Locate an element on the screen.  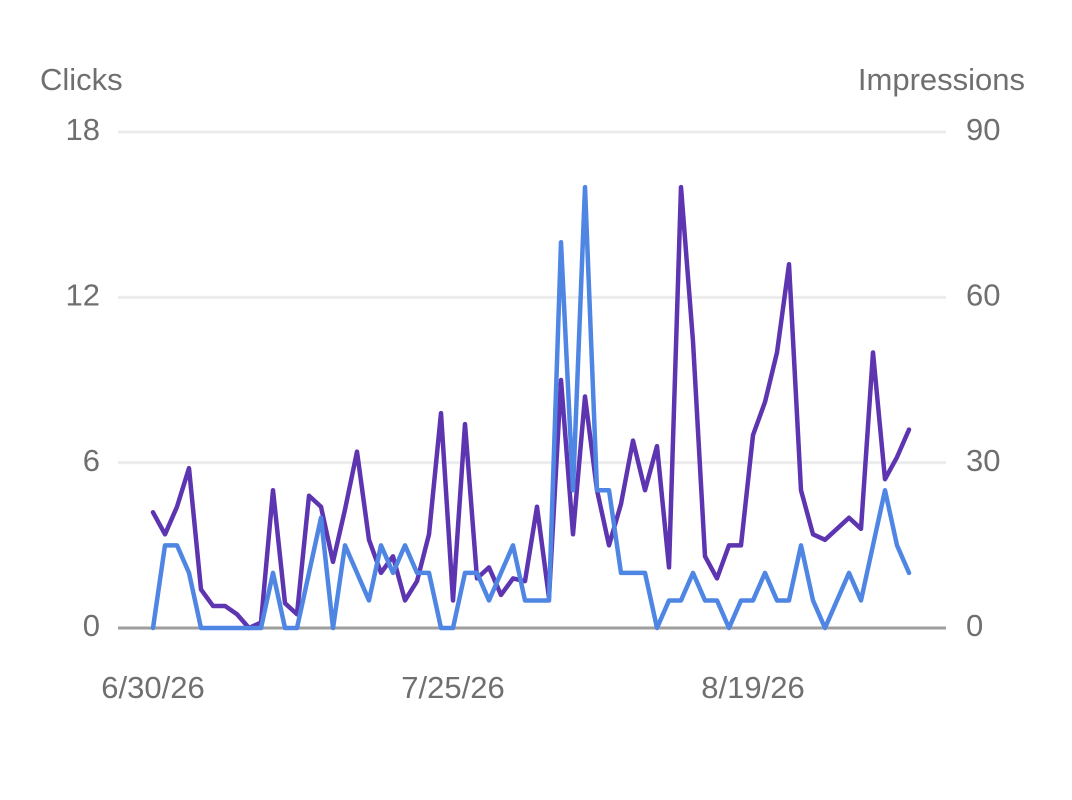
x-tick-label: 8/19/26 is located at coordinates (752, 687).